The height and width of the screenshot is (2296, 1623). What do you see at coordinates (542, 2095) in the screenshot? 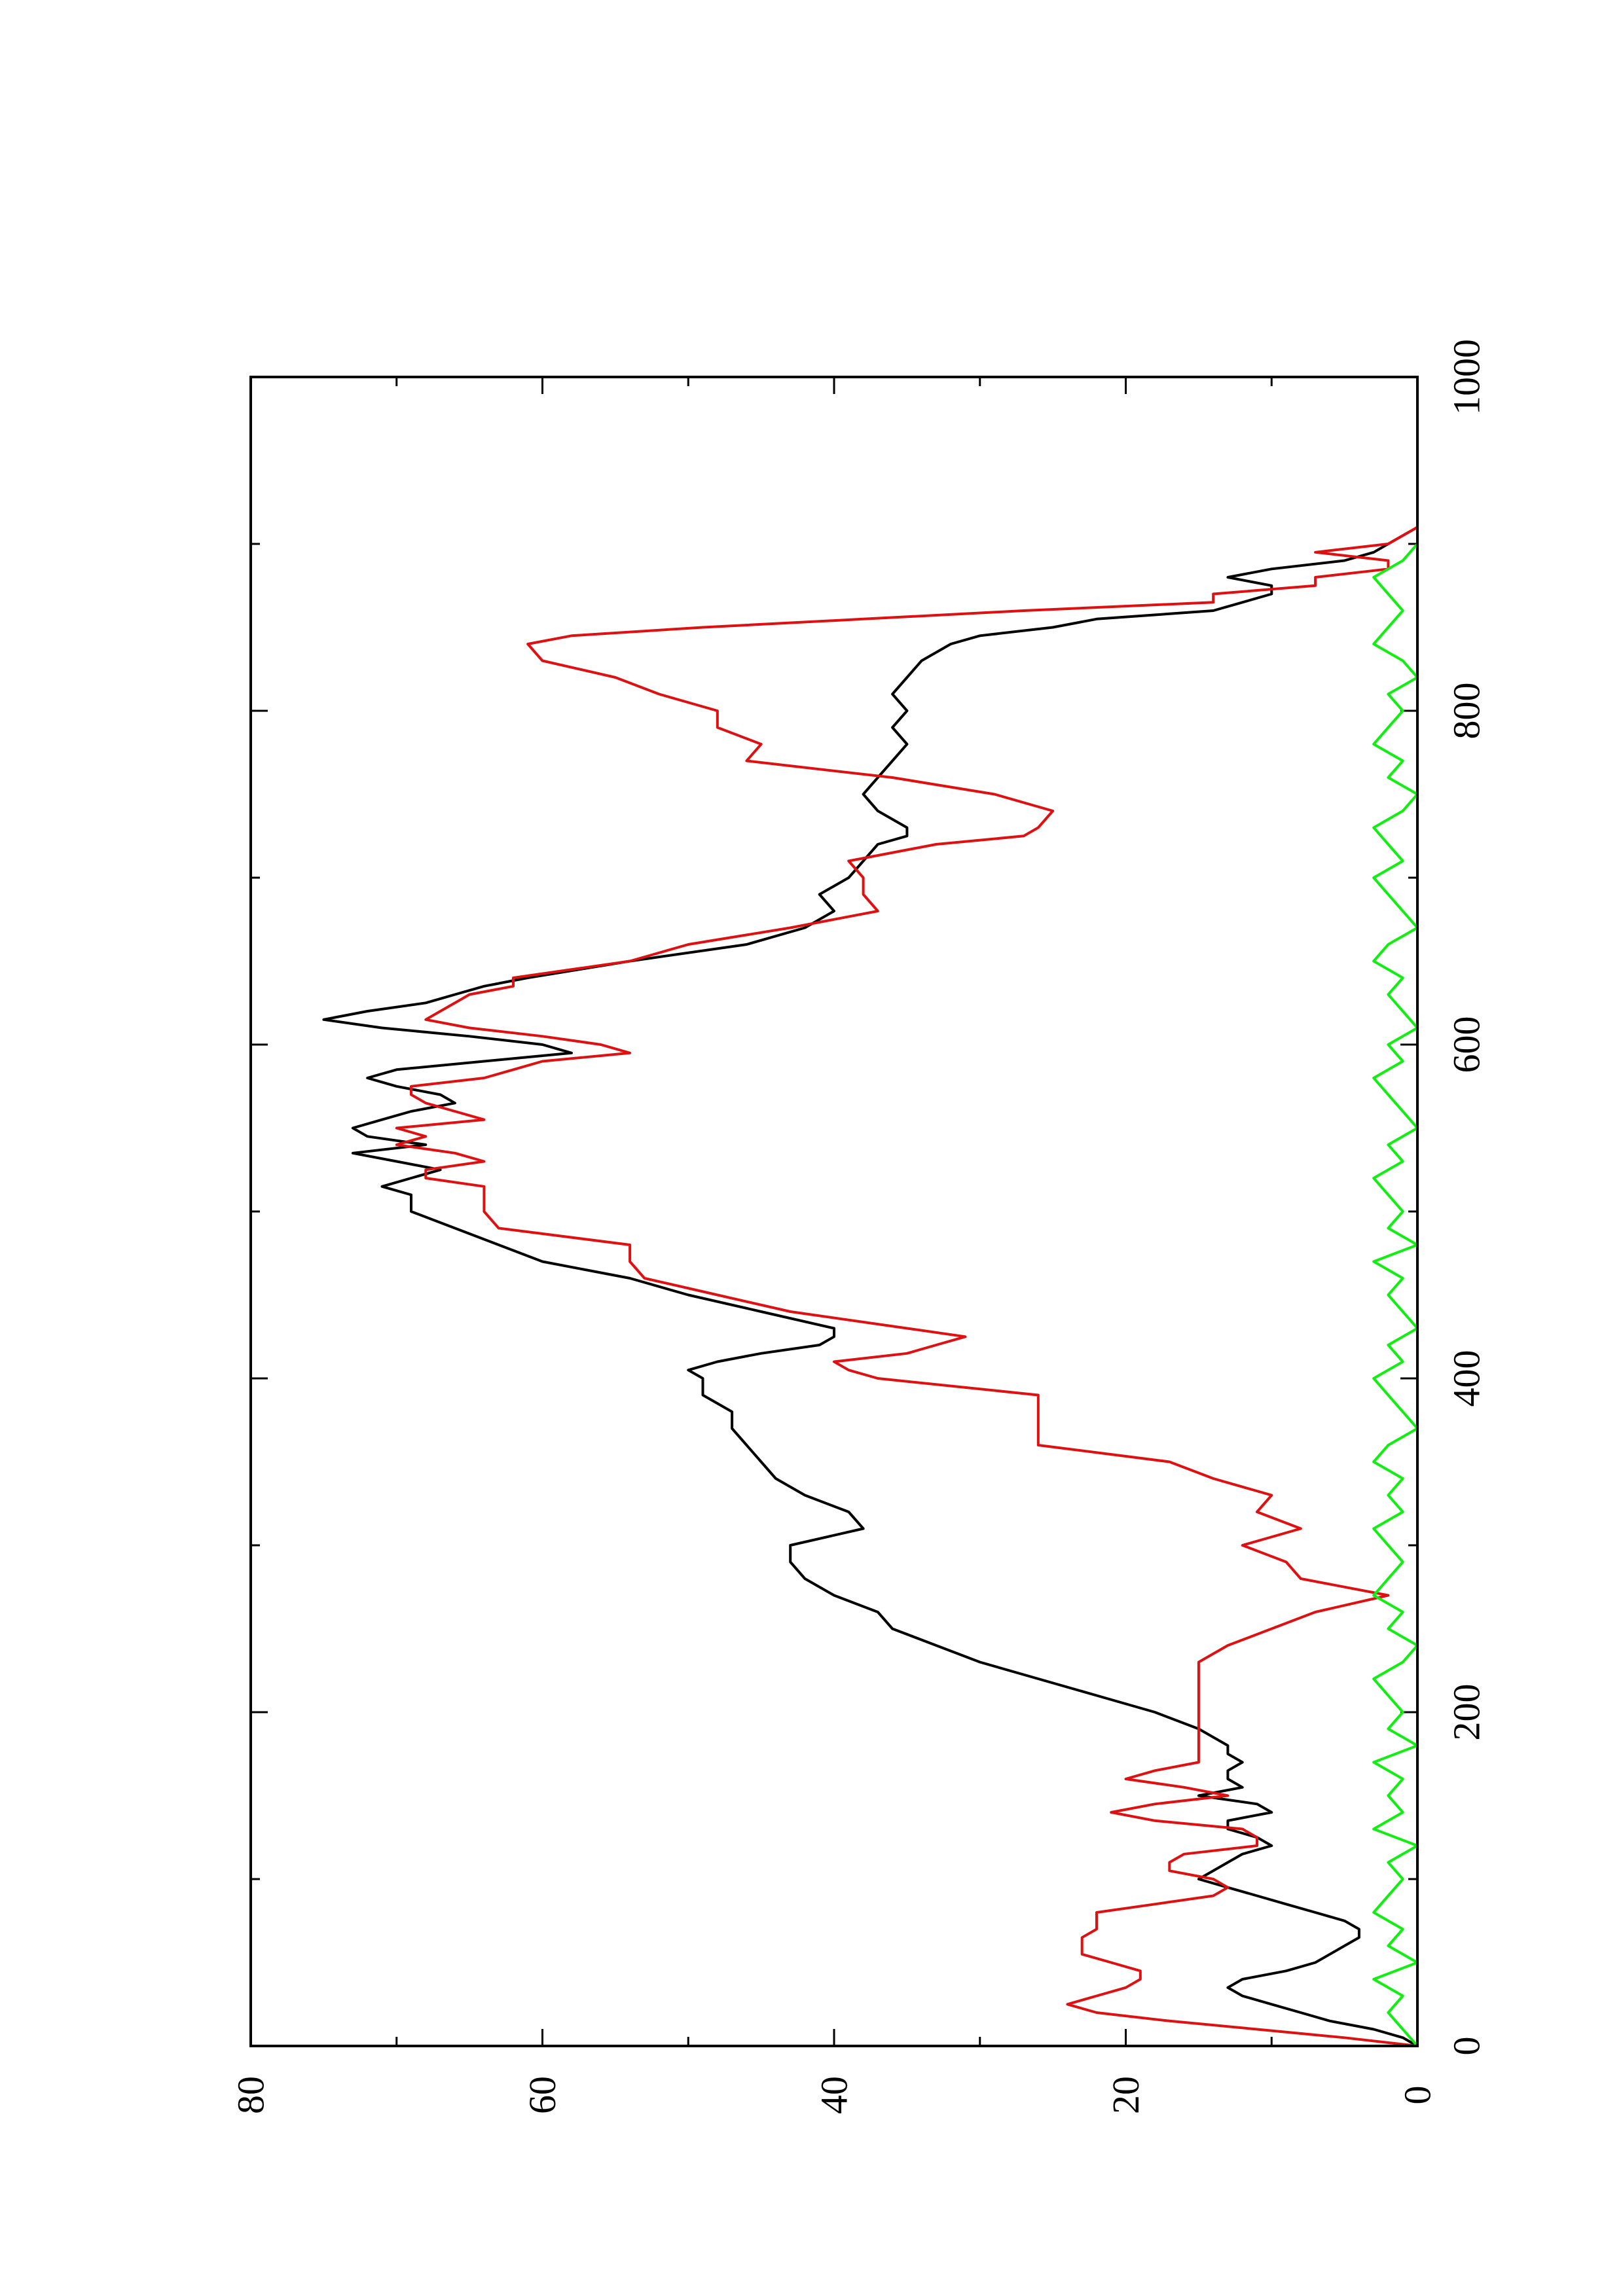
I see `y-tick-label: 60` at bounding box center [542, 2095].